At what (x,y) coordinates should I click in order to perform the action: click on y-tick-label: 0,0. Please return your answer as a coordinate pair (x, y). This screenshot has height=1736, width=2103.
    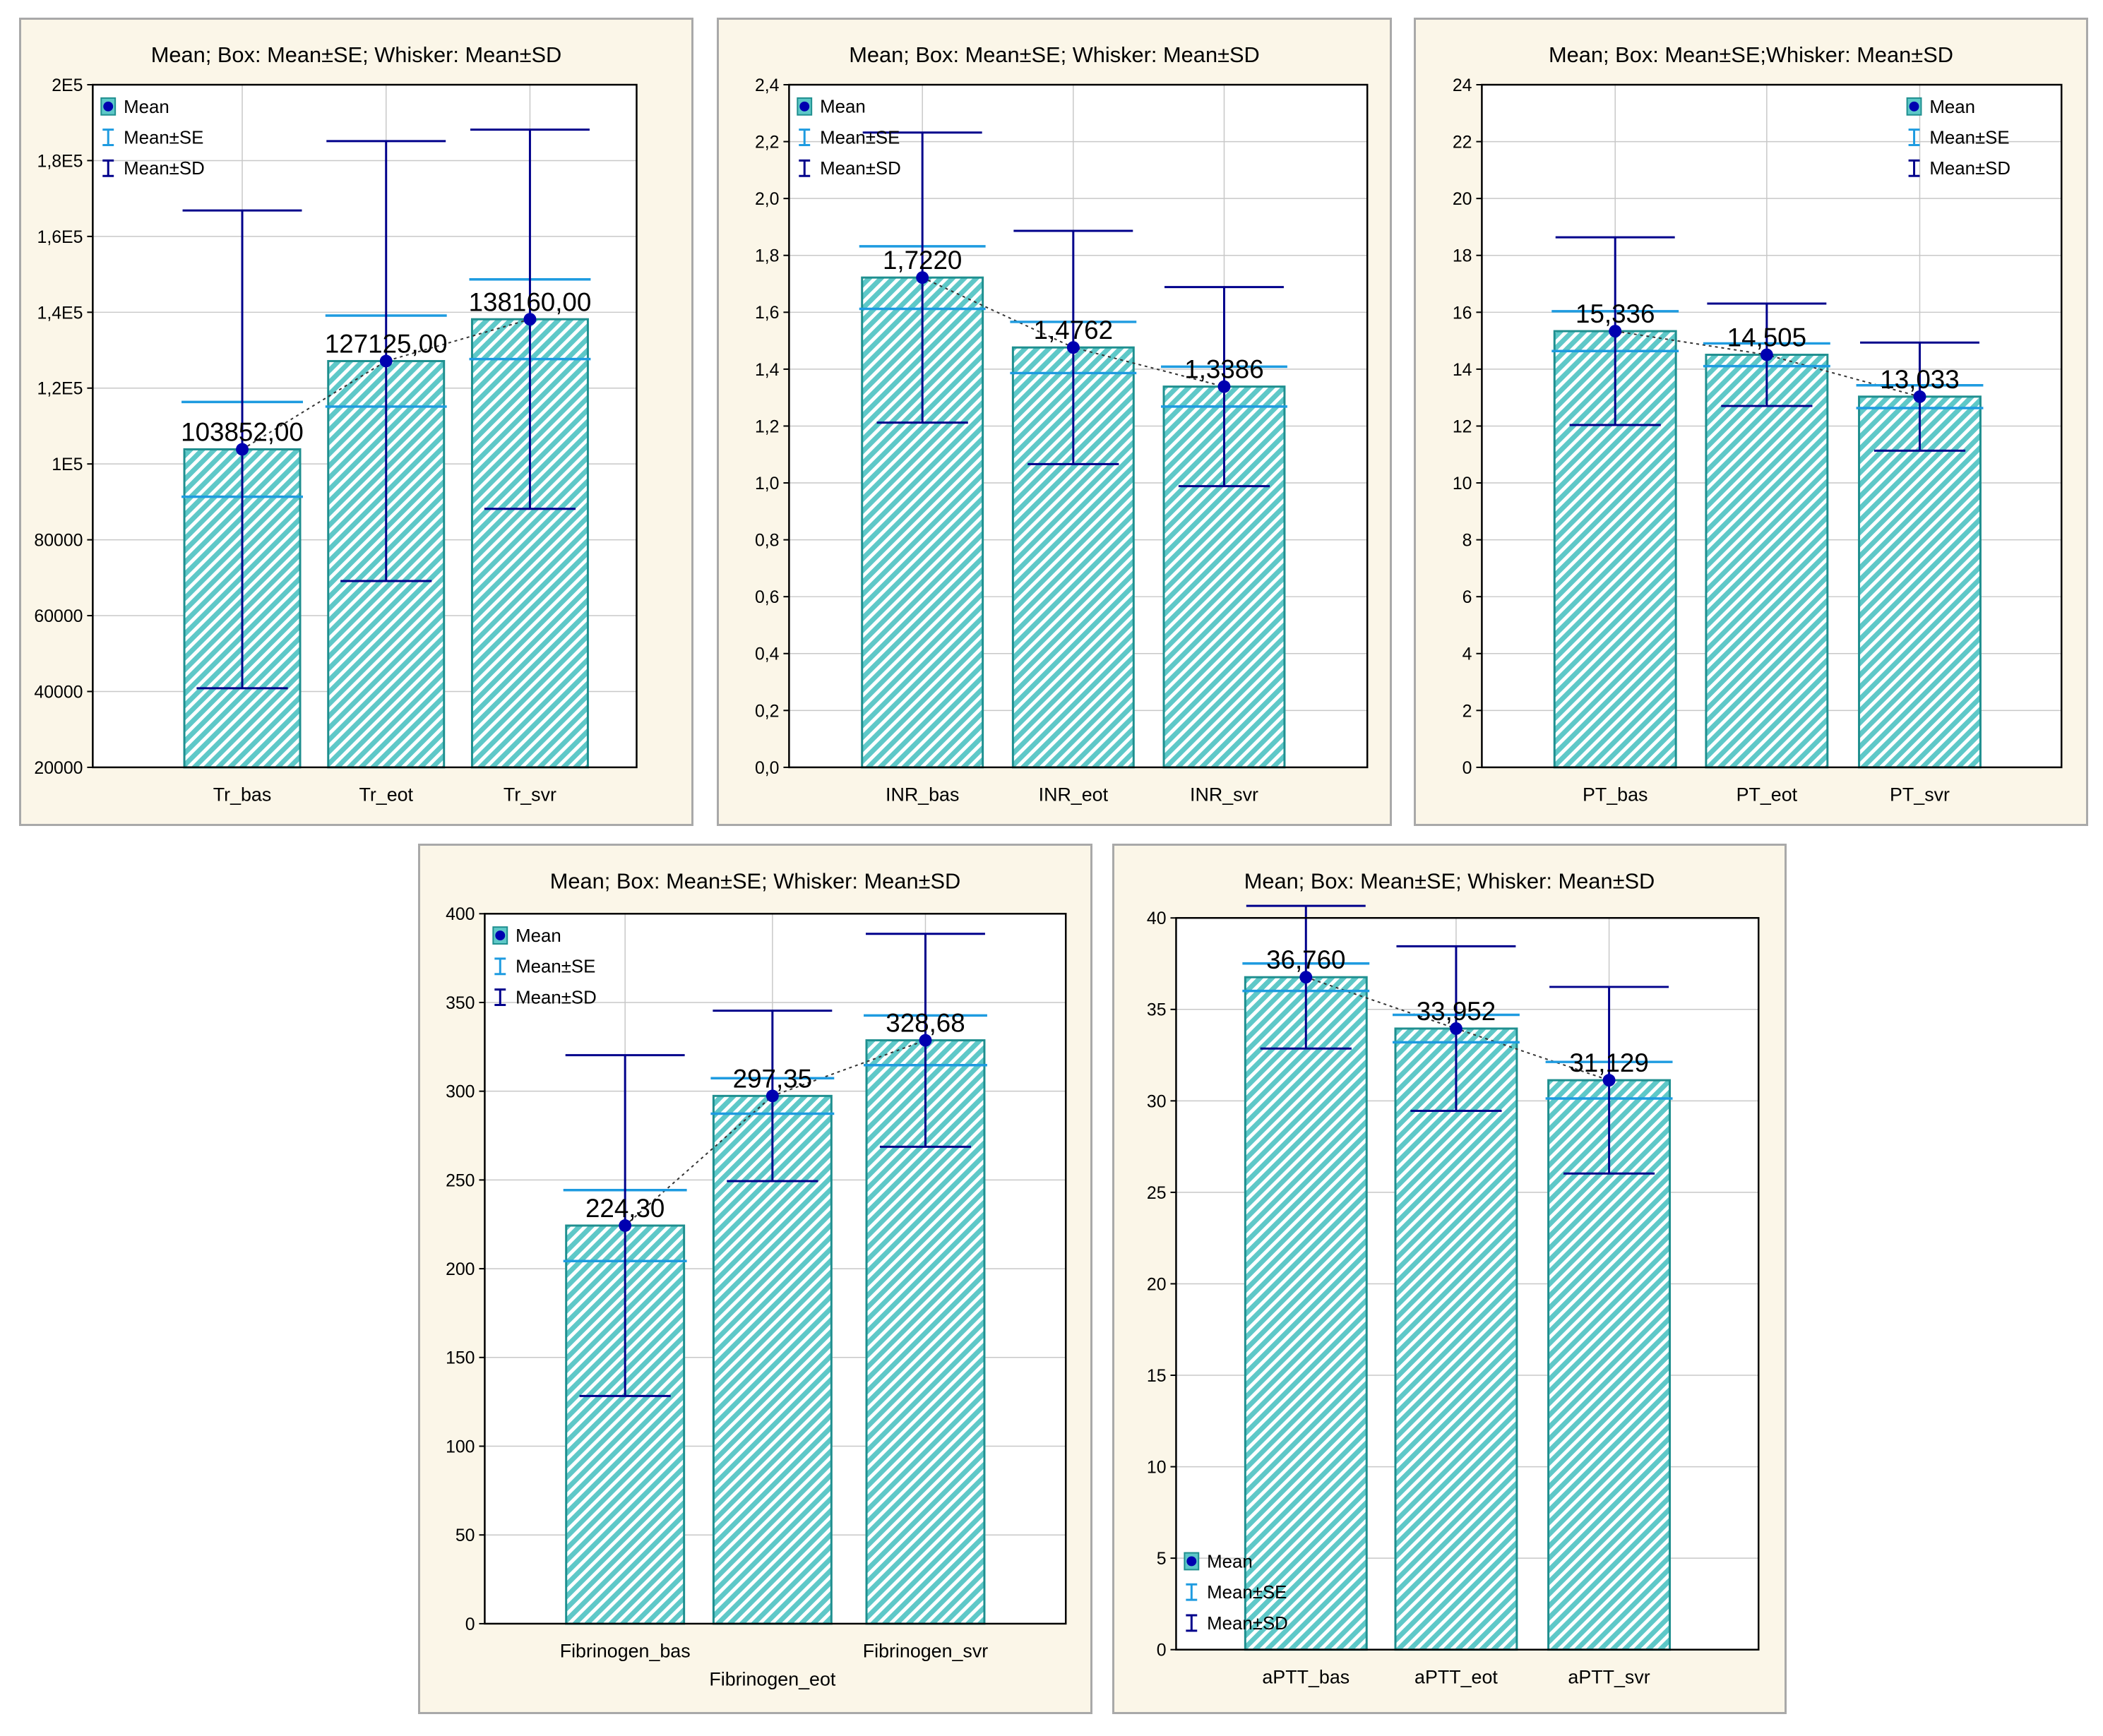
    Looking at the image, I should click on (768, 768).